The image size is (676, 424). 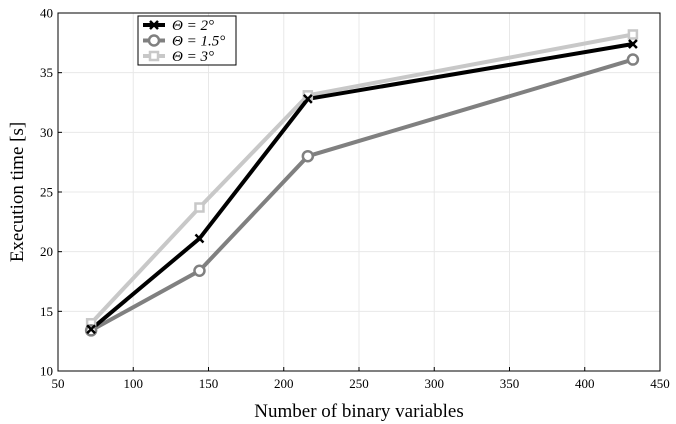 What do you see at coordinates (46, 132) in the screenshot?
I see `y-tick-label: 30` at bounding box center [46, 132].